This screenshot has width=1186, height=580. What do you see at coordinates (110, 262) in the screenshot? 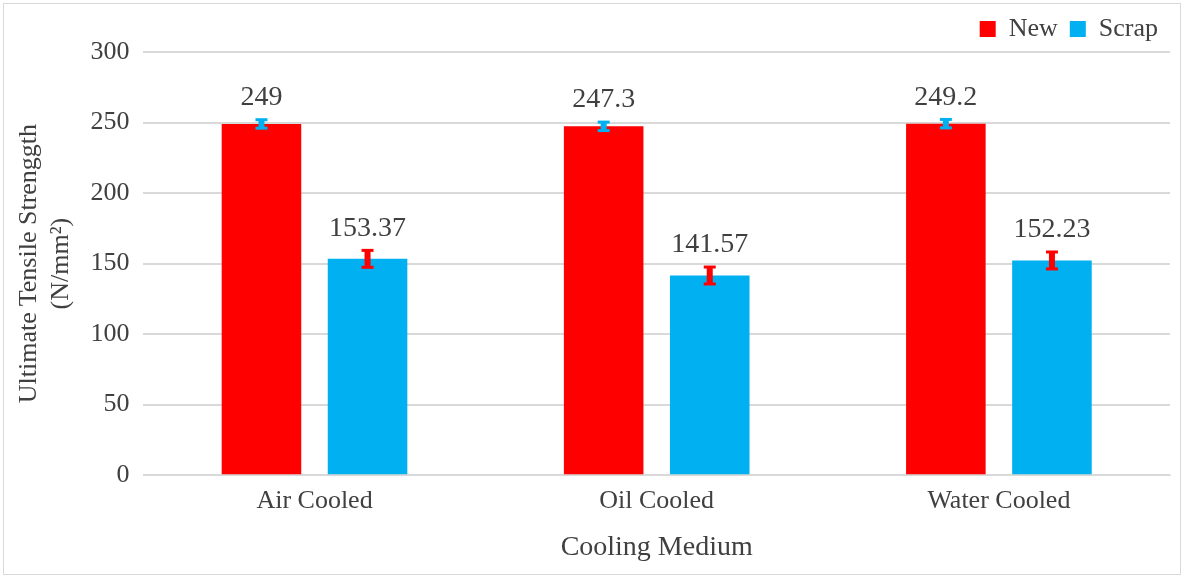
I see `y-tick-label: 150` at bounding box center [110, 262].